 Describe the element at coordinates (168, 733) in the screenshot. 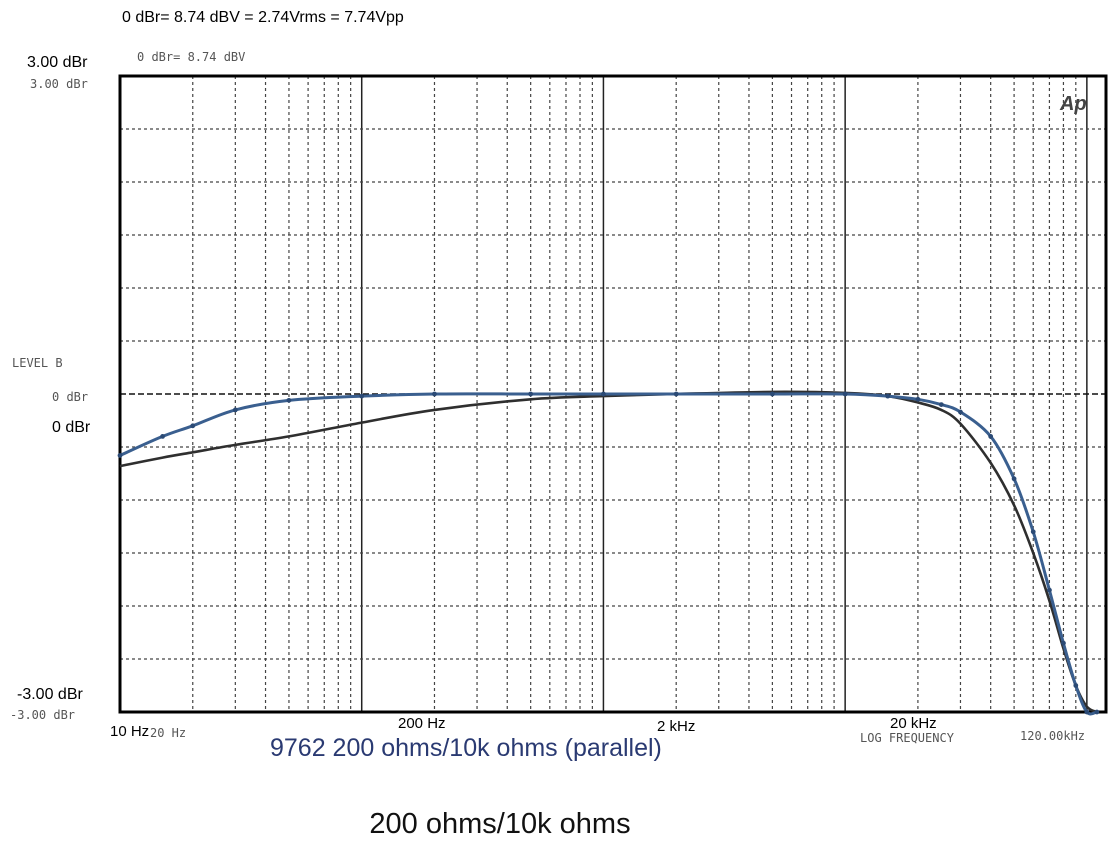

I see `x-original-left: 20 Hz` at that location.